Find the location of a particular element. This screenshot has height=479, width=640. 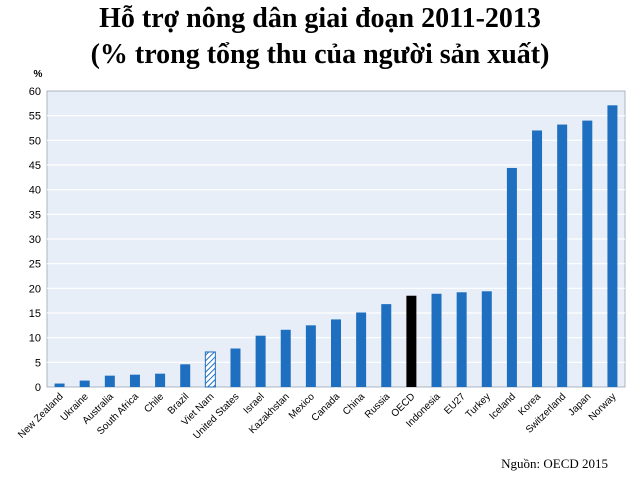

x-tick-label: Russia is located at coordinates (378, 406).